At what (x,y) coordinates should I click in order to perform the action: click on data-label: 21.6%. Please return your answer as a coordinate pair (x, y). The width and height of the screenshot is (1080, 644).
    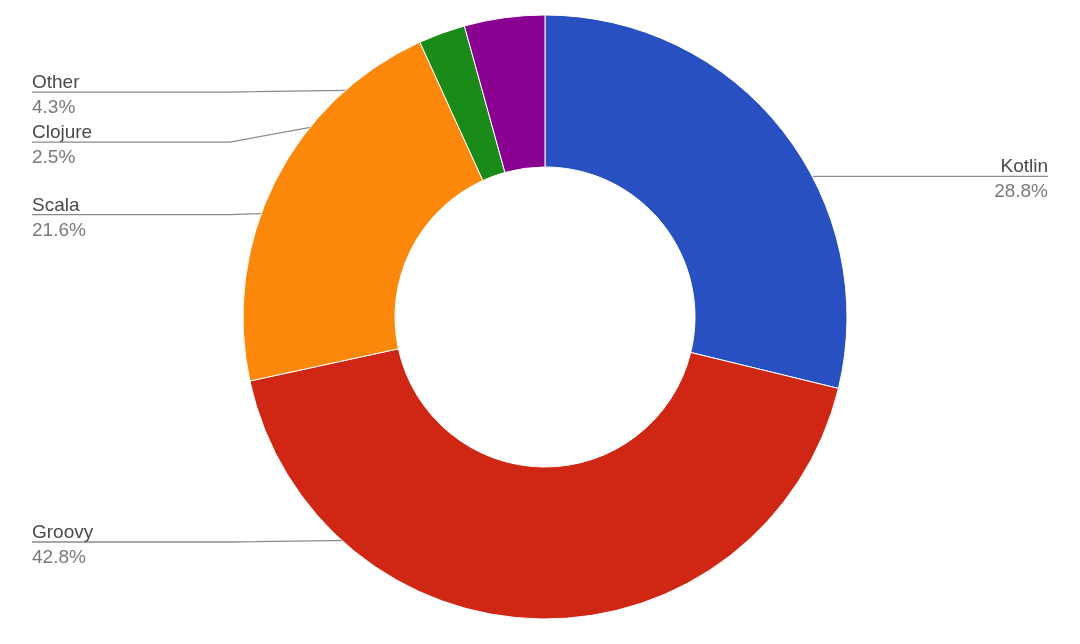
    Looking at the image, I should click on (59, 229).